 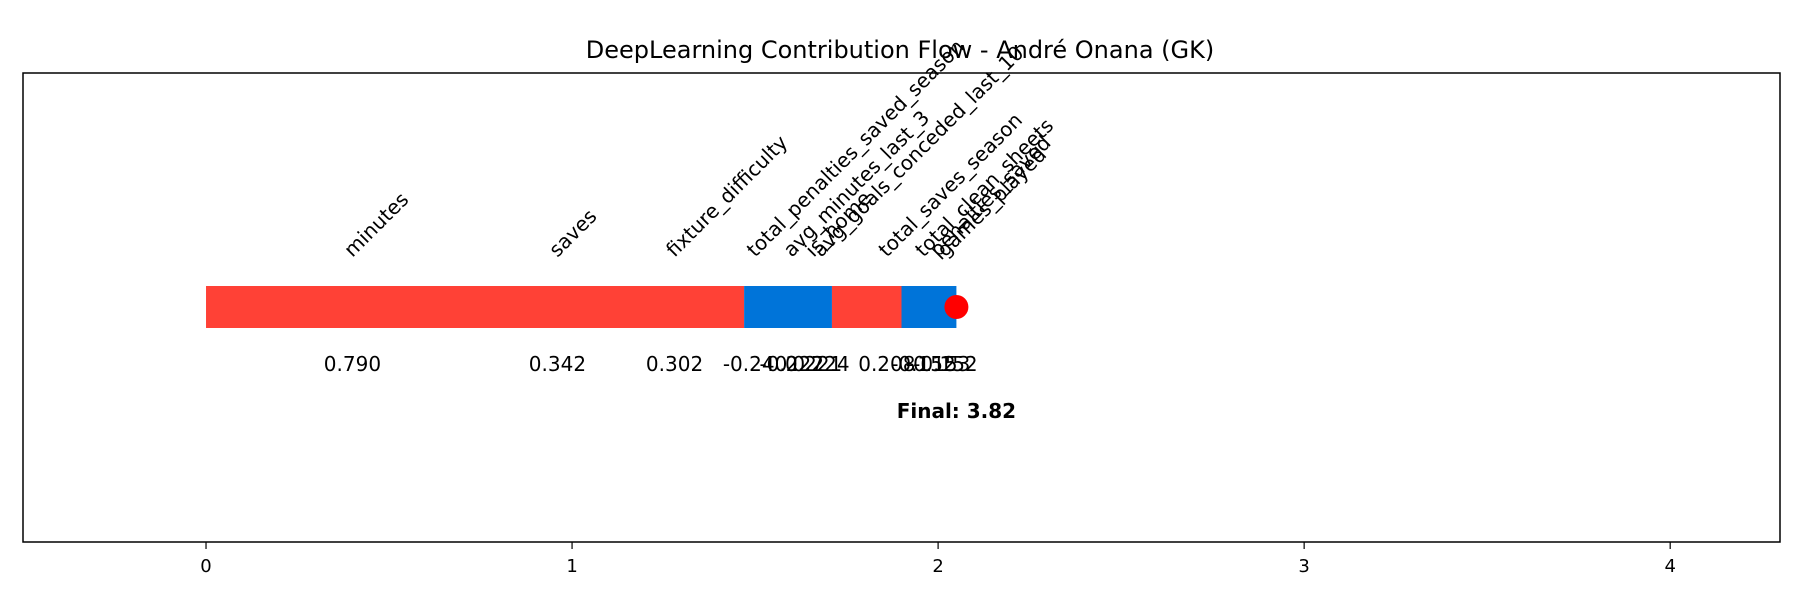 What do you see at coordinates (938, 364) in the screenshot?
I see `value-label: -0.153` at bounding box center [938, 364].